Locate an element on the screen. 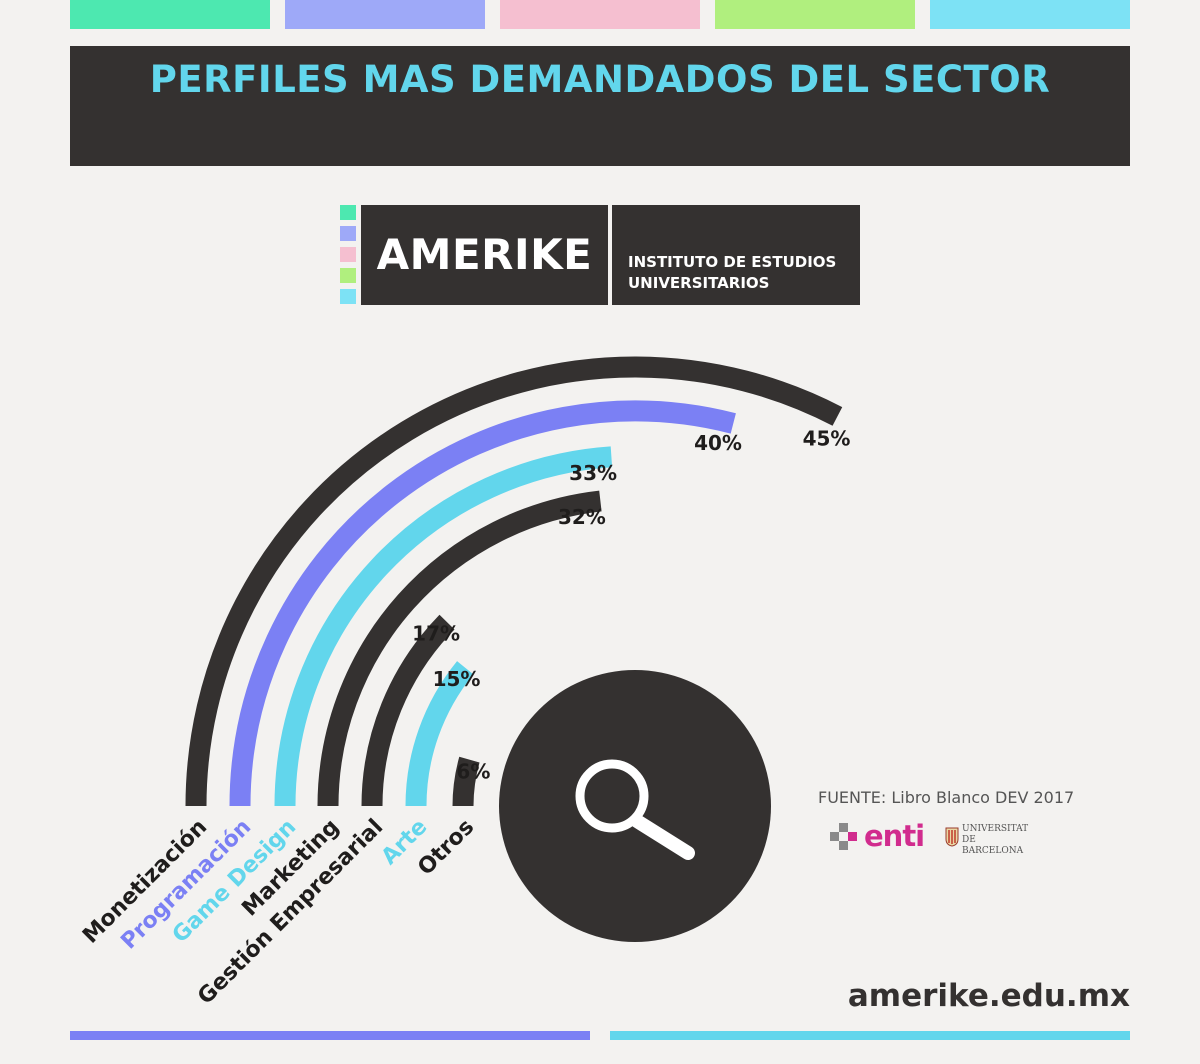  source-note: FUENTE: Libro Blanco DEV 2017 is located at coordinates (946, 797).